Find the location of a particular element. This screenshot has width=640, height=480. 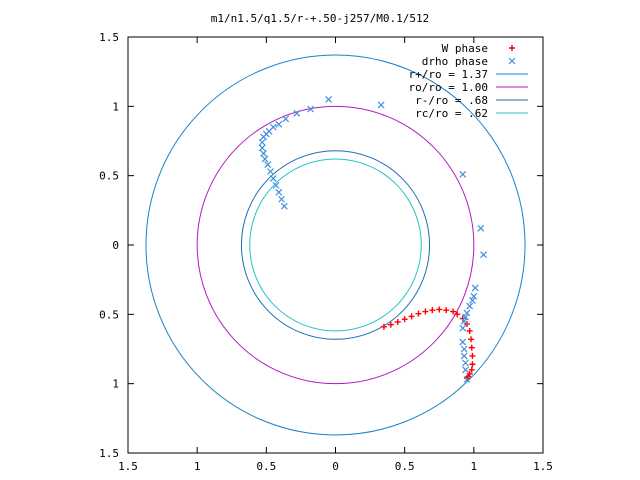

x-tick-label: 1 is located at coordinates (474, 466).